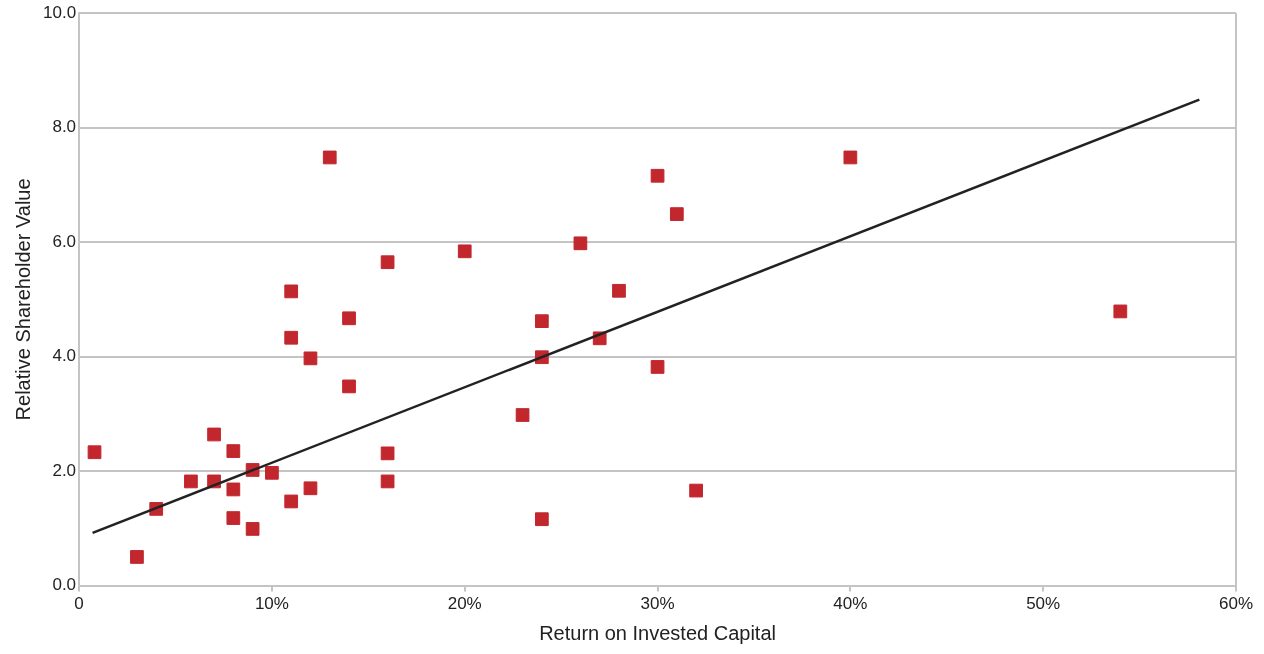 The image size is (1264, 654). What do you see at coordinates (59, 12) in the screenshot?
I see `y-tick-label: 10.0` at bounding box center [59, 12].